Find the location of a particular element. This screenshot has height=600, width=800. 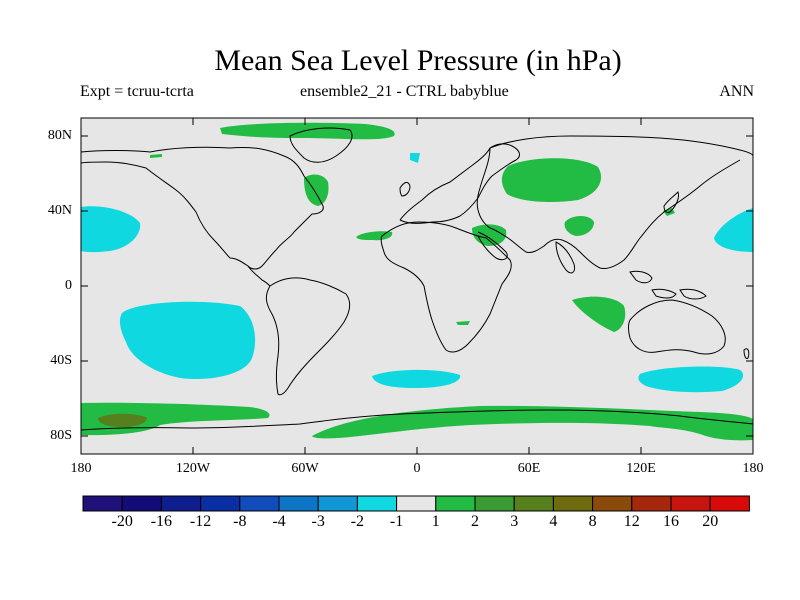

lon-label-180e: 180 is located at coordinates (753, 468).